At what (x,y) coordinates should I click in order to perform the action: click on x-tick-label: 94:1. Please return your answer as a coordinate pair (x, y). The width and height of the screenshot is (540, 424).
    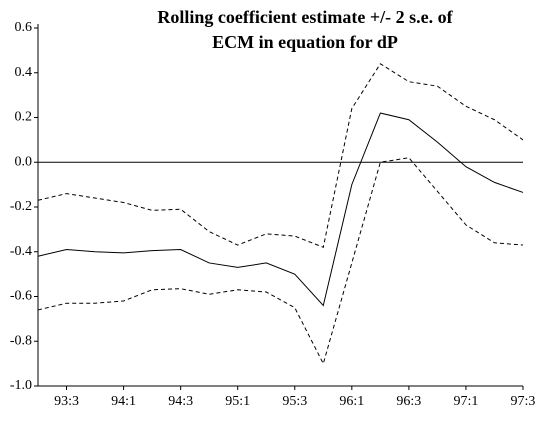
    Looking at the image, I should click on (123, 401).